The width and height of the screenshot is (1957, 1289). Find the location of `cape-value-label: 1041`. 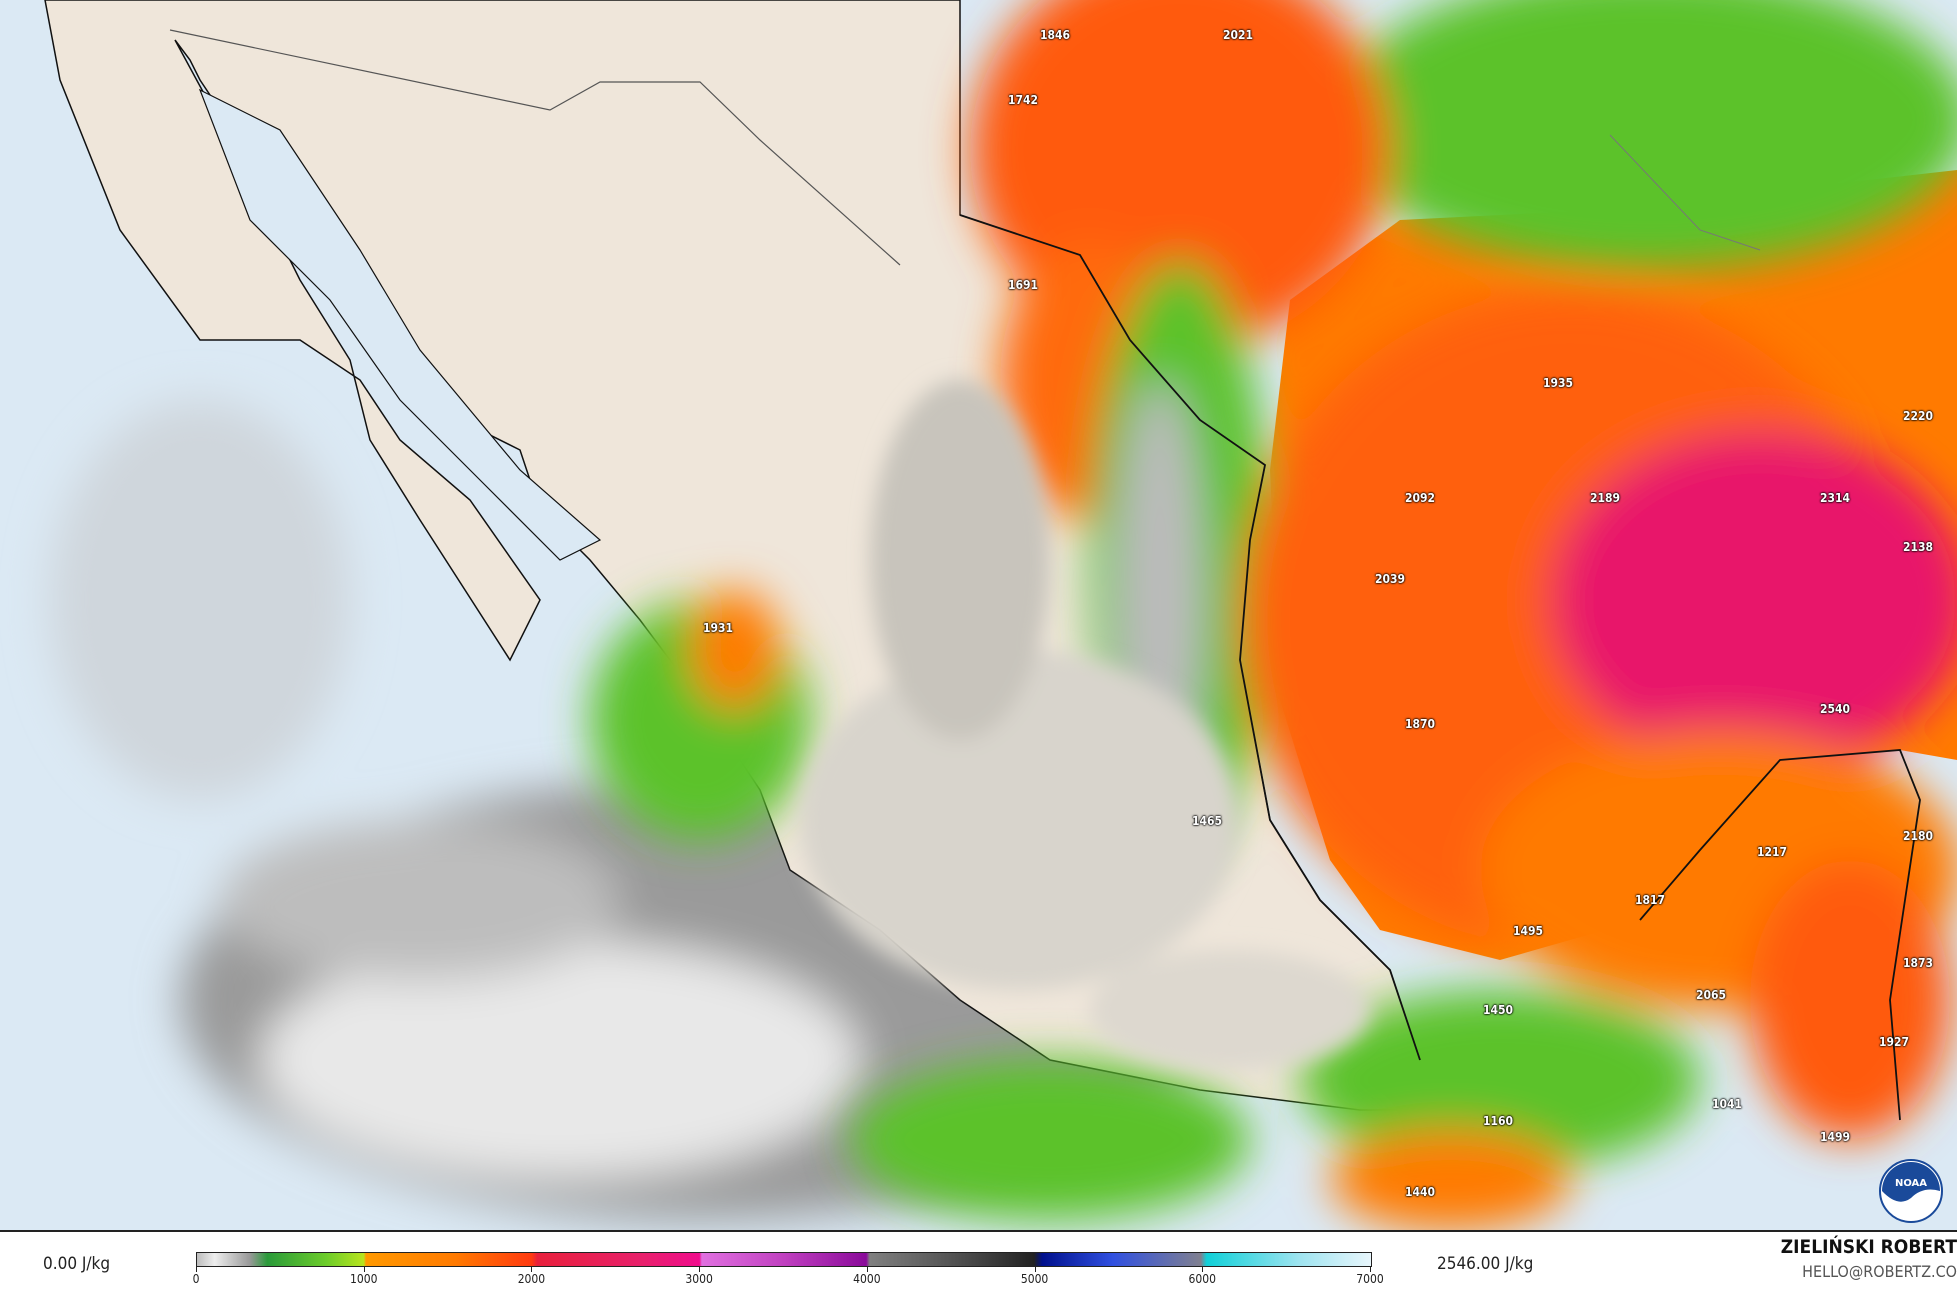

cape-value-label: 1041 is located at coordinates (1727, 1104).